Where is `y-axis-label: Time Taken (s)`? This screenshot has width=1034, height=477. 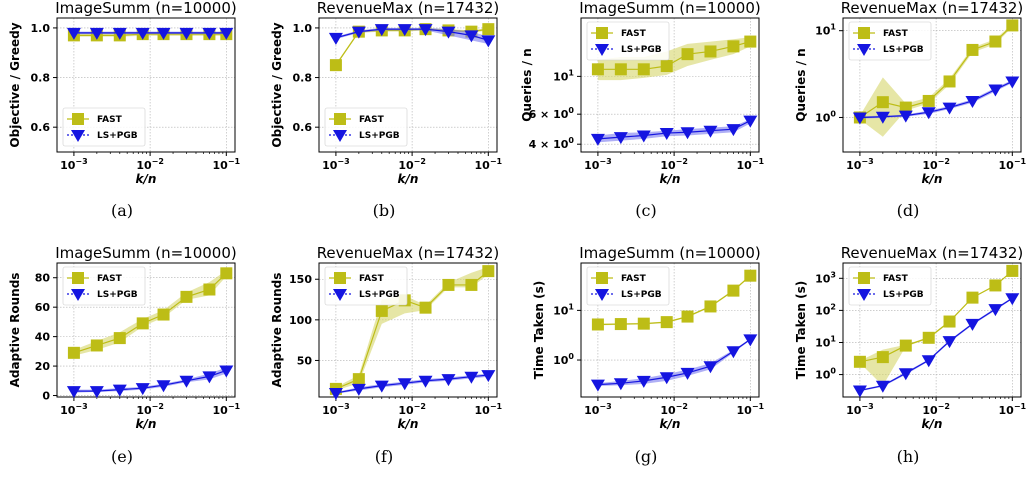
y-axis-label: Time Taken (s) is located at coordinates (539, 330).